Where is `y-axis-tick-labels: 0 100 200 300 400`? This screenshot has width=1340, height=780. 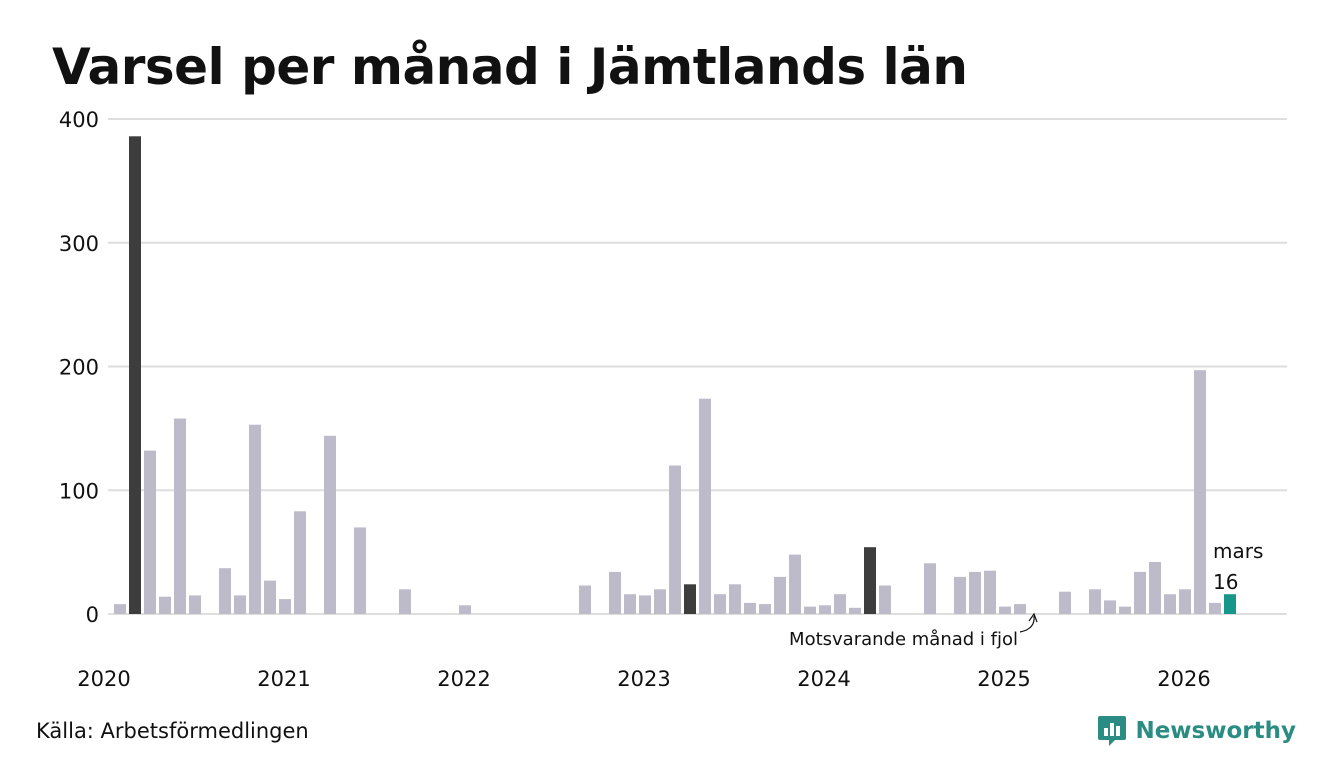 y-axis-tick-labels: 0 100 200 300 400 is located at coordinates (79, 367).